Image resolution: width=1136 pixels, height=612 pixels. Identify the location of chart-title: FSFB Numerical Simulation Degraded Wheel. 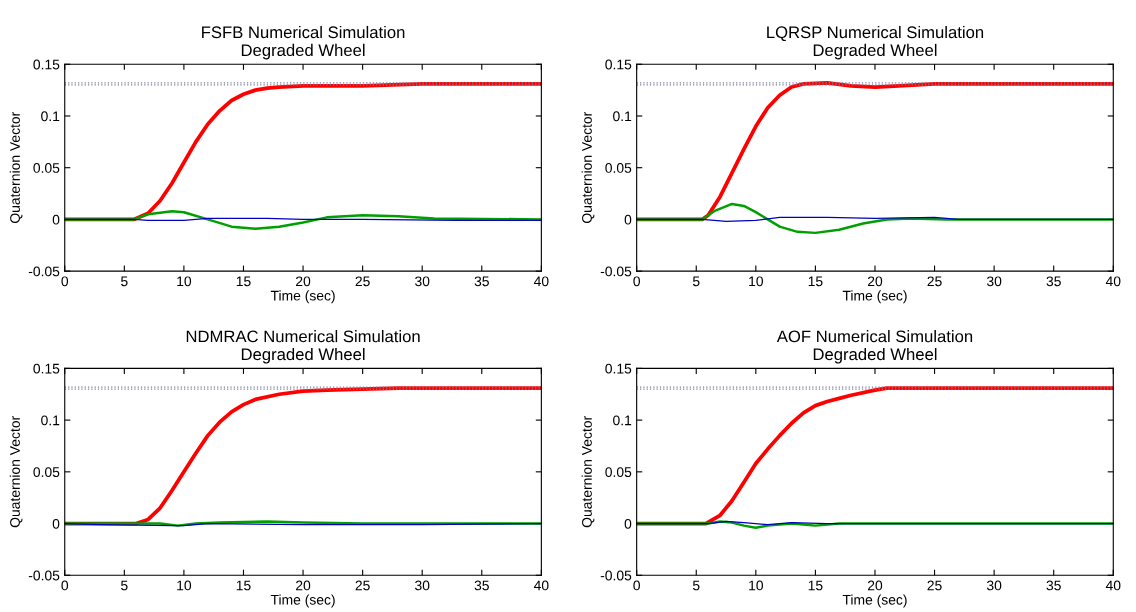
(303, 42).